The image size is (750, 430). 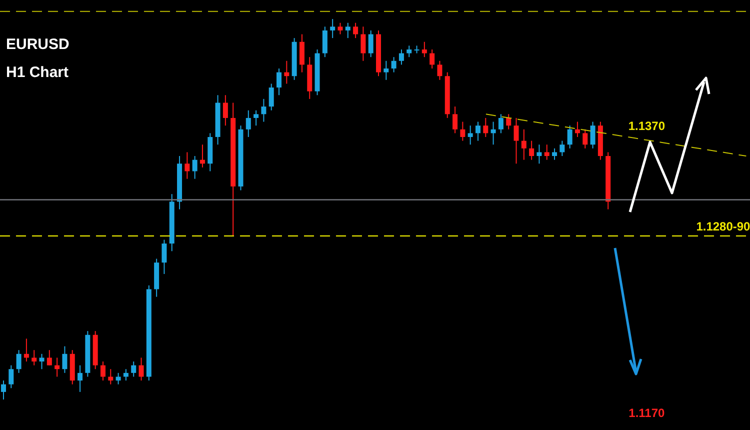 What do you see at coordinates (723, 227) in the screenshot?
I see `annotation: 1.1280-90` at bounding box center [723, 227].